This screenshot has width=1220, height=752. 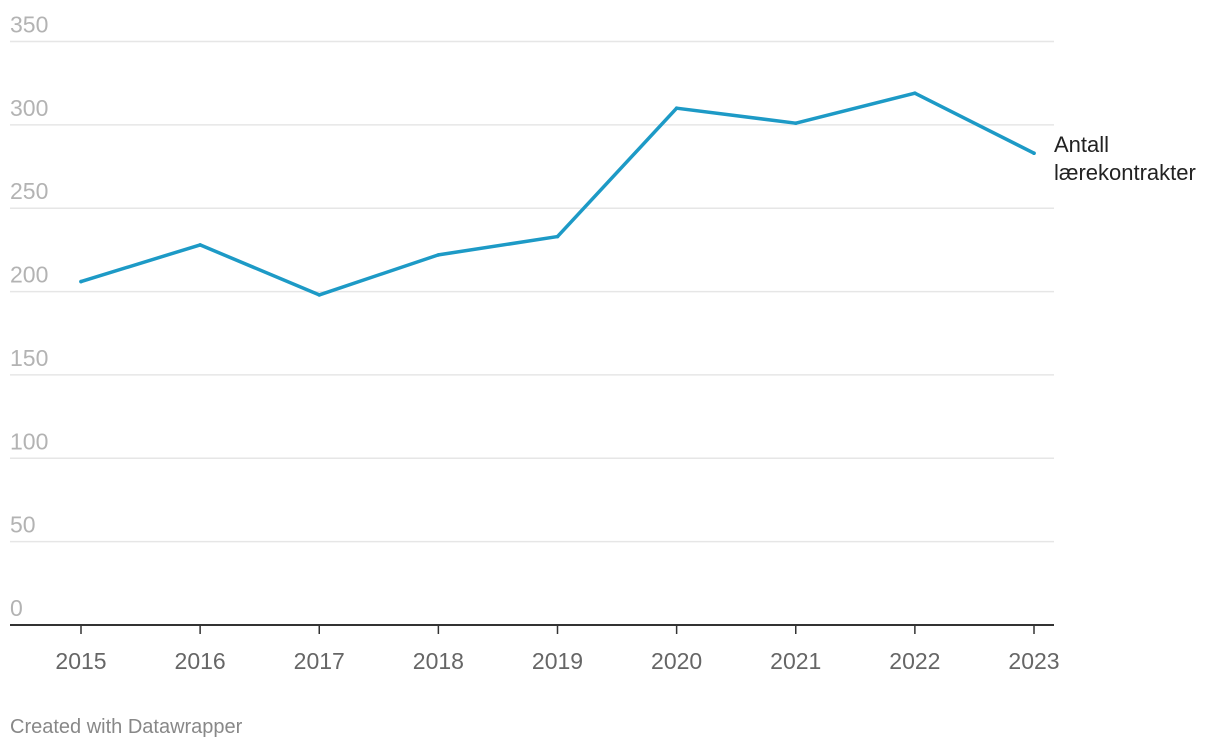 What do you see at coordinates (29, 275) in the screenshot?
I see `y-tick-label: 200` at bounding box center [29, 275].